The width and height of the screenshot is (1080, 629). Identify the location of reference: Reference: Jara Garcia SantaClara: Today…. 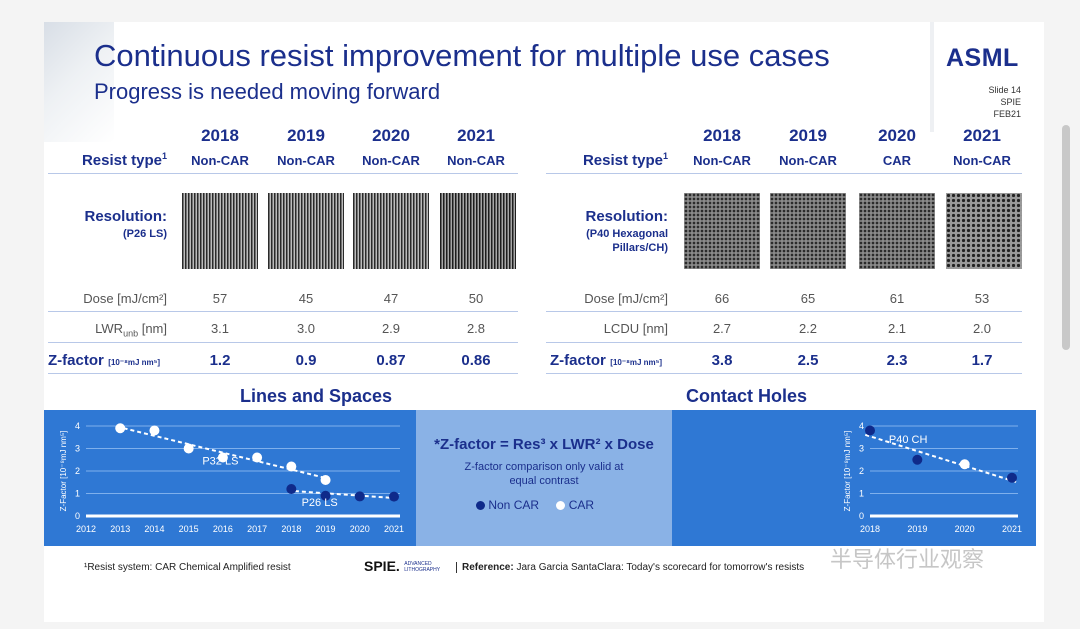
(630, 567).